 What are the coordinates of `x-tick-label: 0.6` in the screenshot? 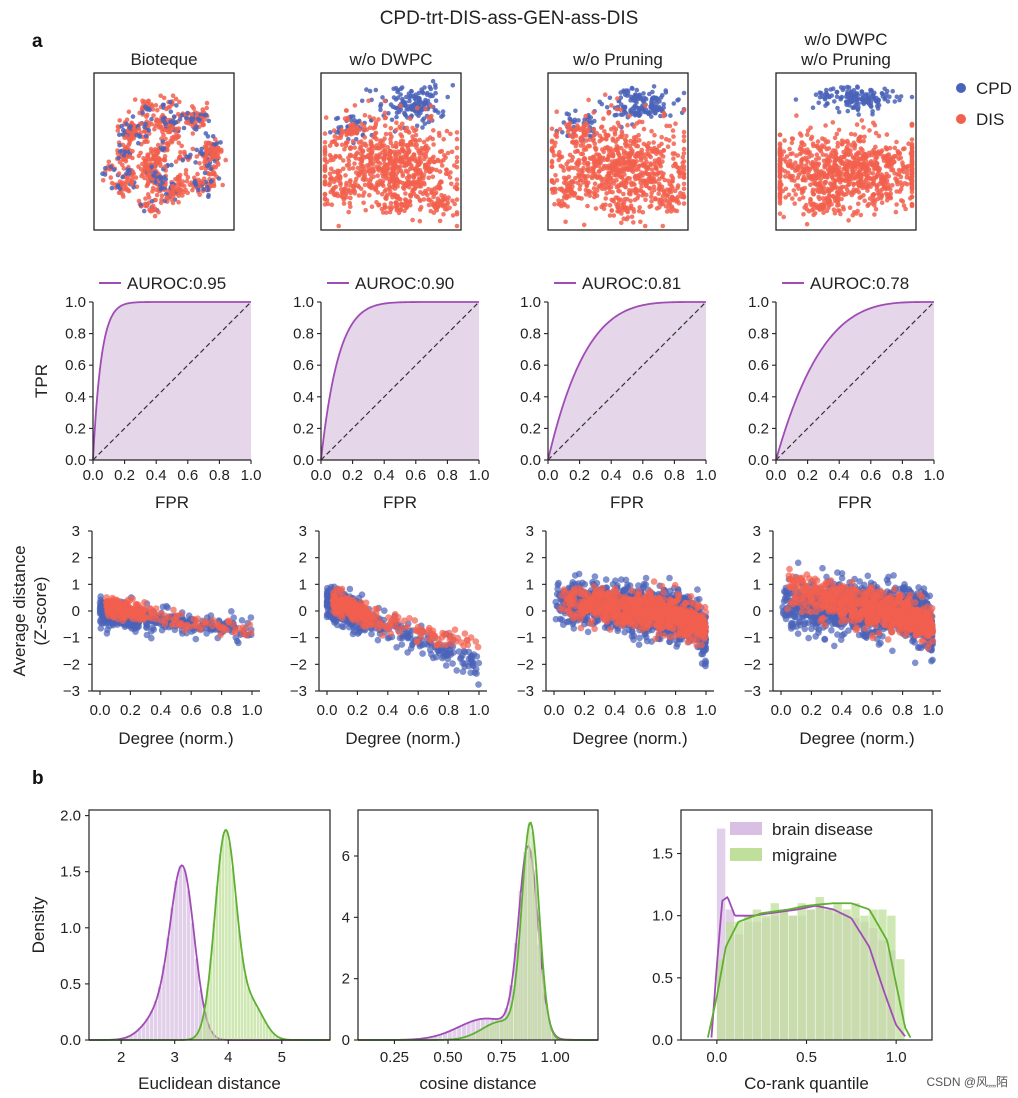 It's located at (870, 475).